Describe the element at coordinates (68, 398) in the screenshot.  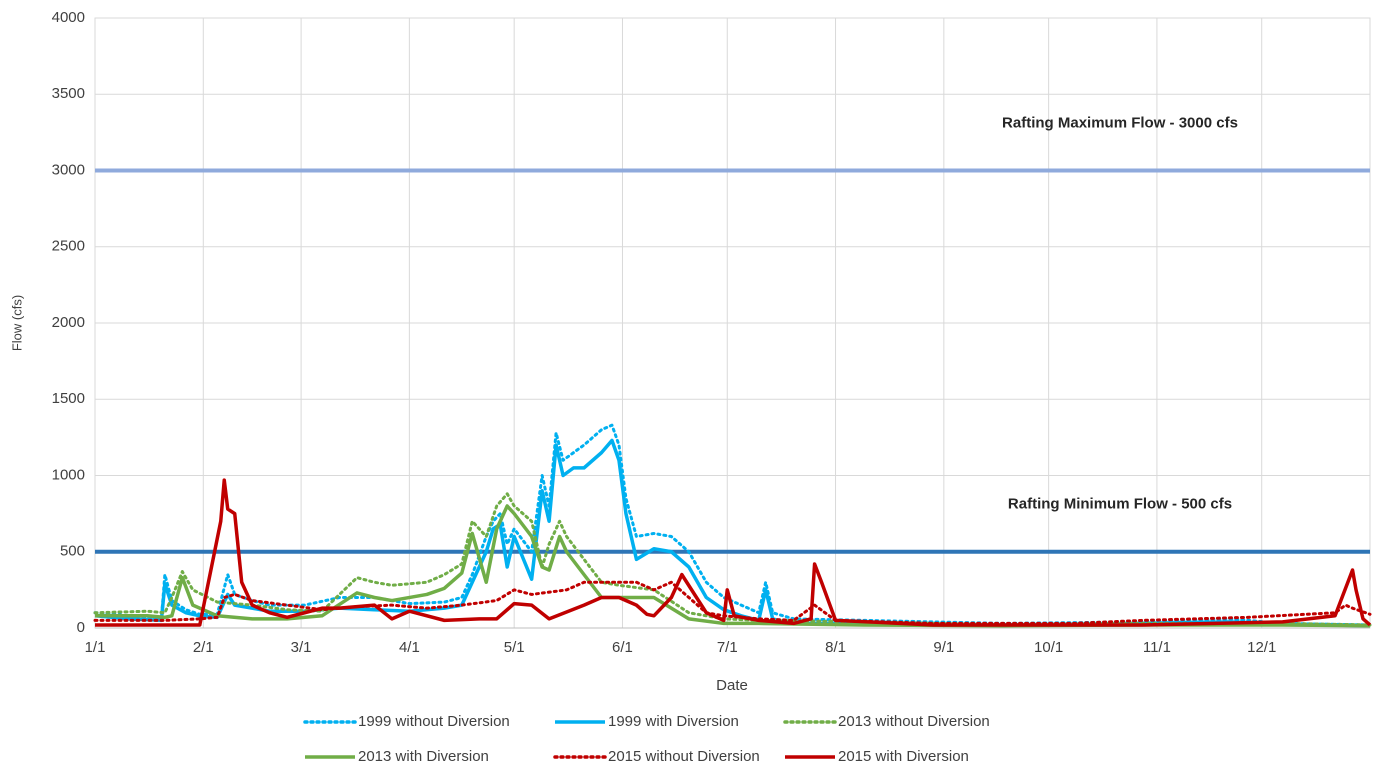
I see `y-tick-label: 1500` at that location.